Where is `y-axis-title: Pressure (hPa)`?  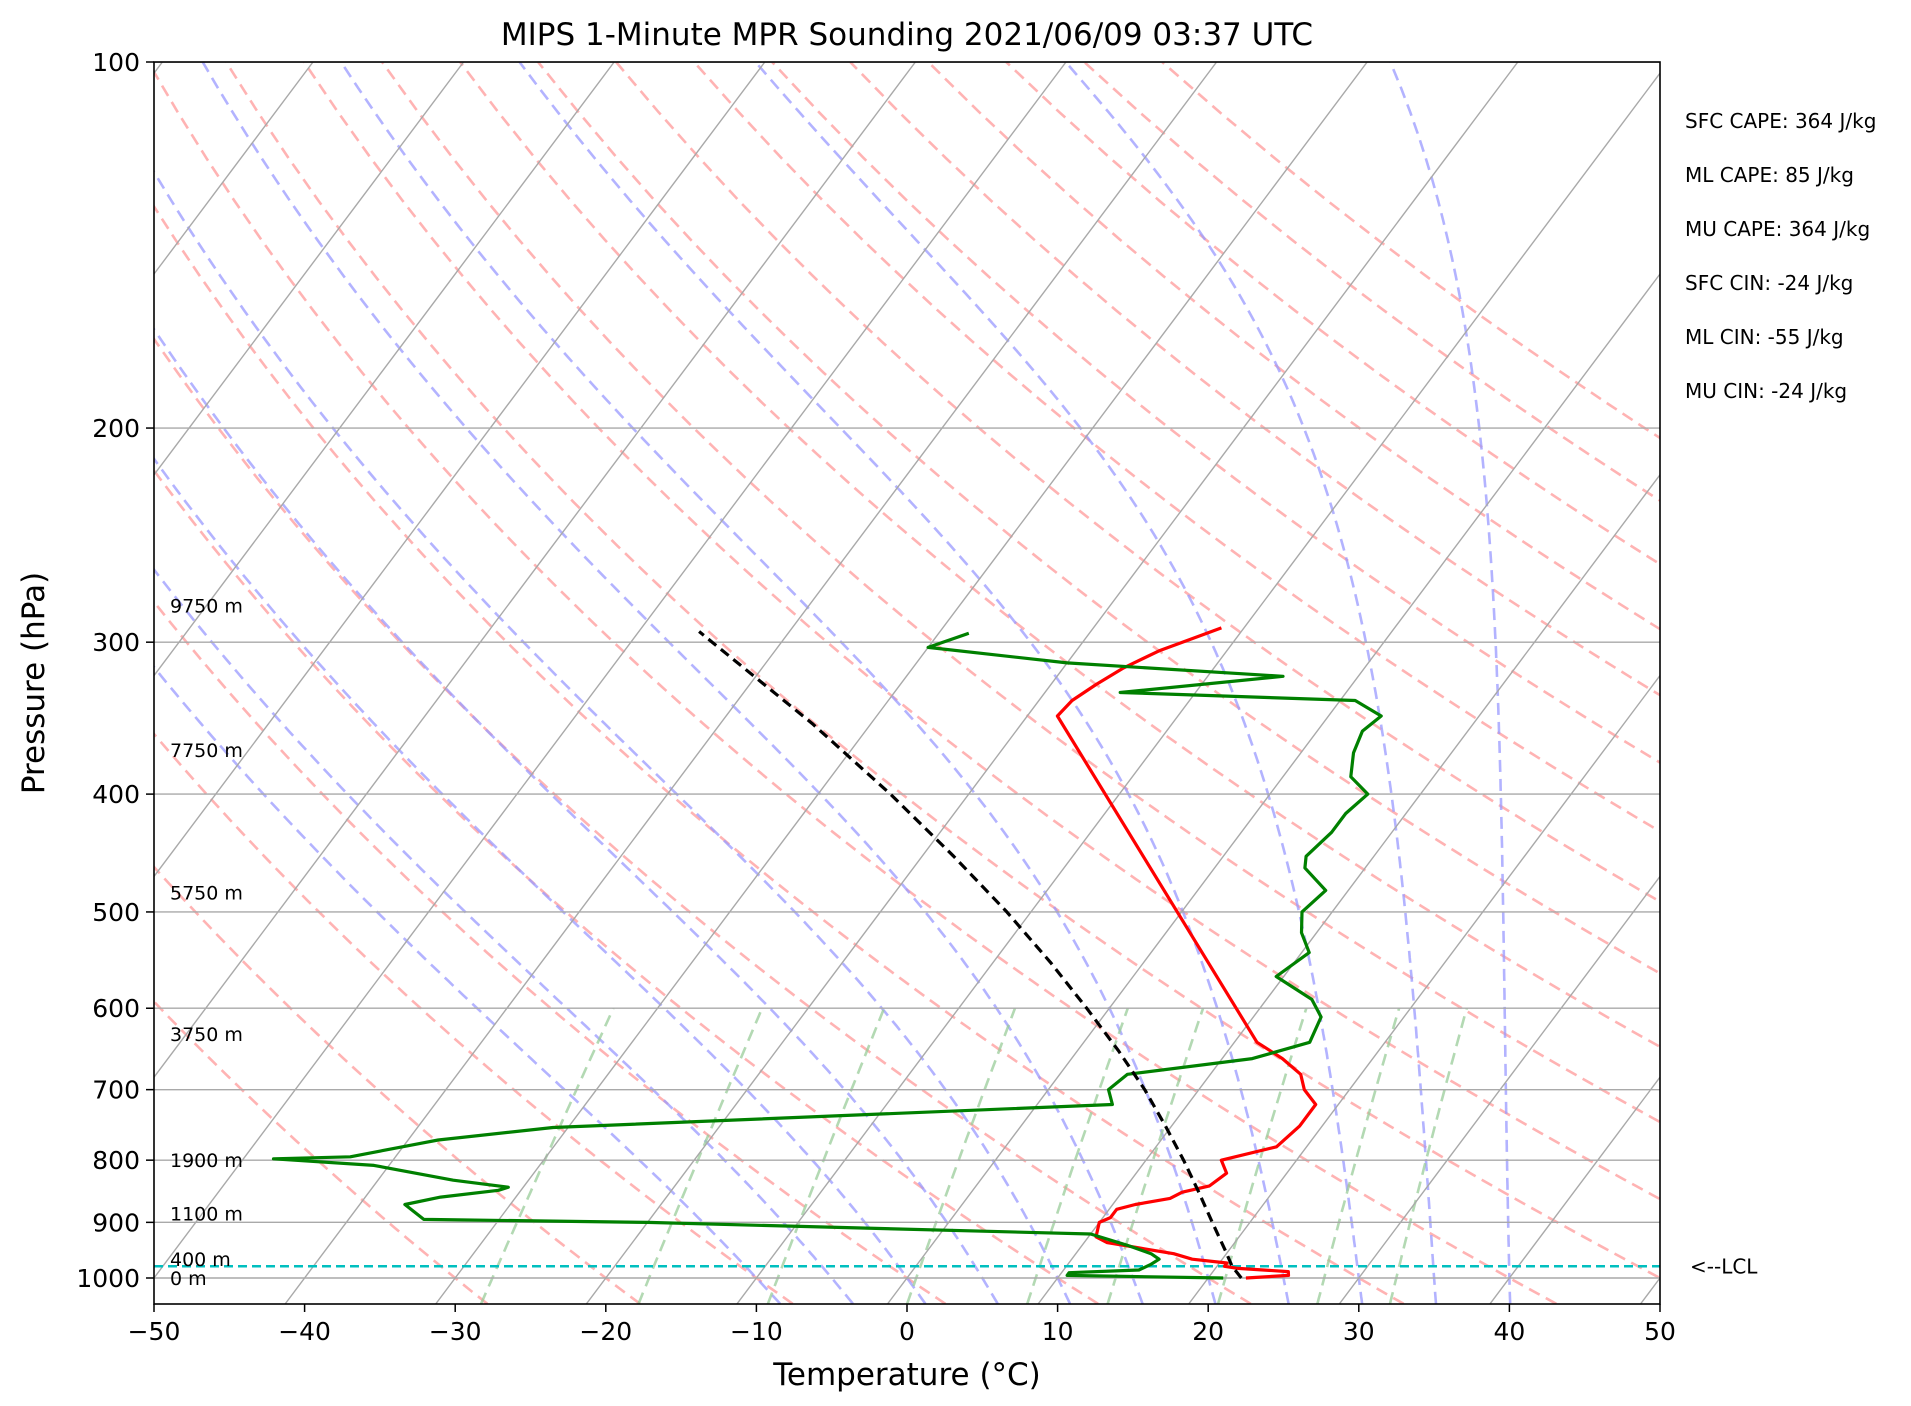 y-axis-title: Pressure (hPa) is located at coordinates (34, 683).